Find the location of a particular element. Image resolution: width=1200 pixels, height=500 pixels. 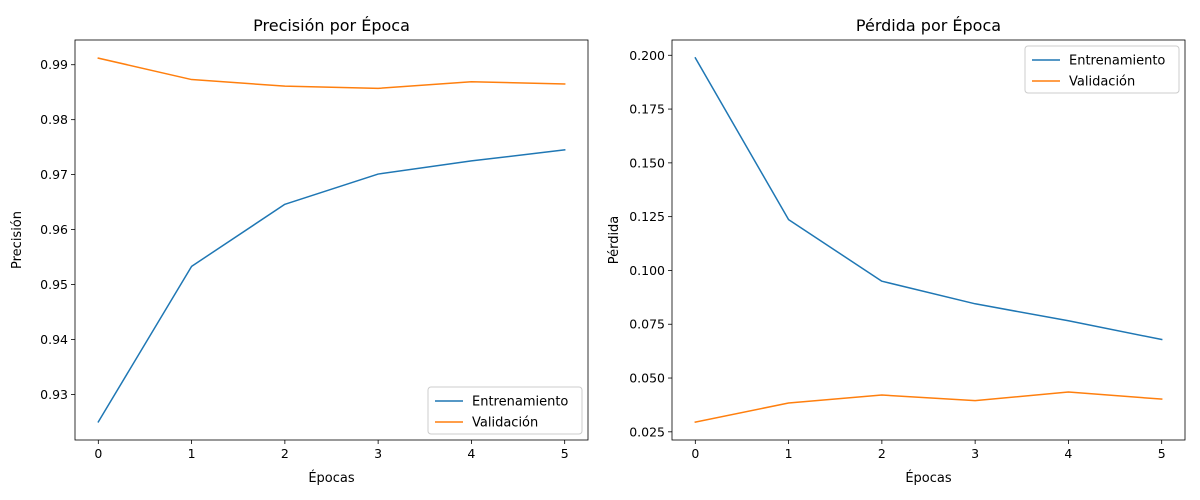

y-tick-label: 0.98 is located at coordinates (54, 119).